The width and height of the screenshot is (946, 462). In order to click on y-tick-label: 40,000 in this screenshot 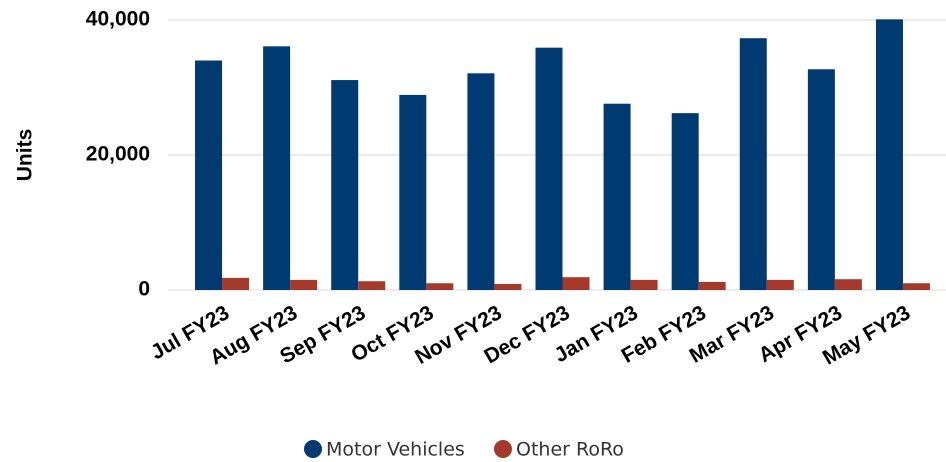, I will do `click(118, 19)`.